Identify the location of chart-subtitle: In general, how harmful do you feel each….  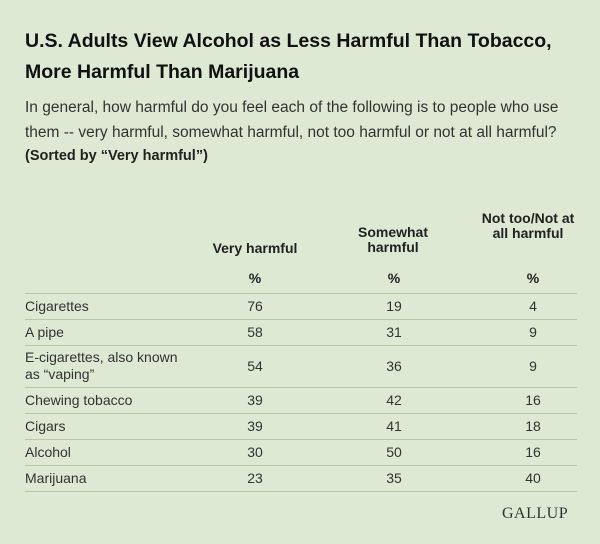
(292, 120).